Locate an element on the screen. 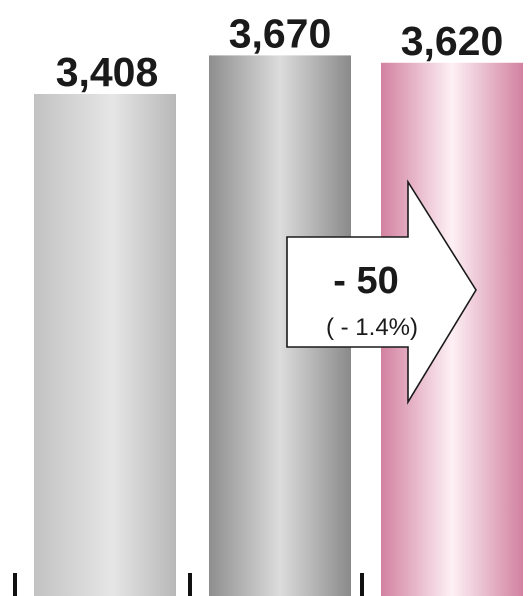  value-labels-layer: 3,408 3,670 3,620 is located at coordinates (280, 52).